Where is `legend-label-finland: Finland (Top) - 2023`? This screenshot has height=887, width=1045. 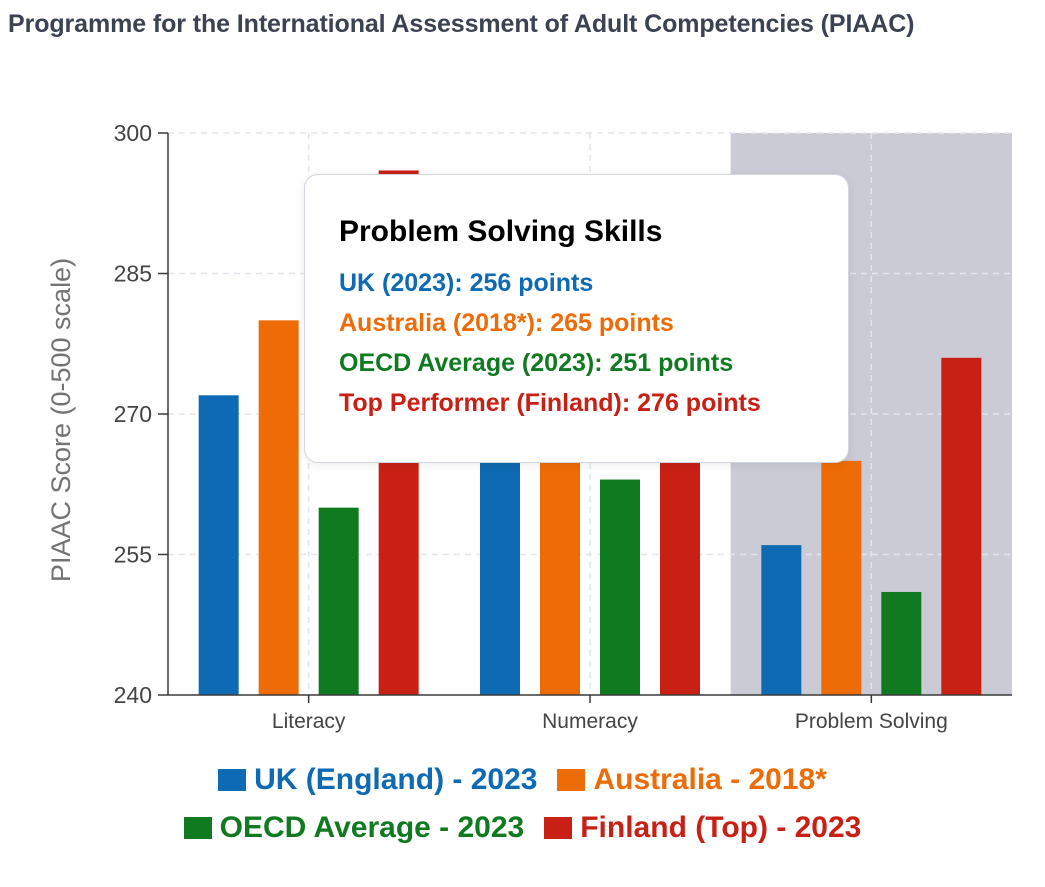
legend-label-finland: Finland (Top) - 2023 is located at coordinates (721, 827).